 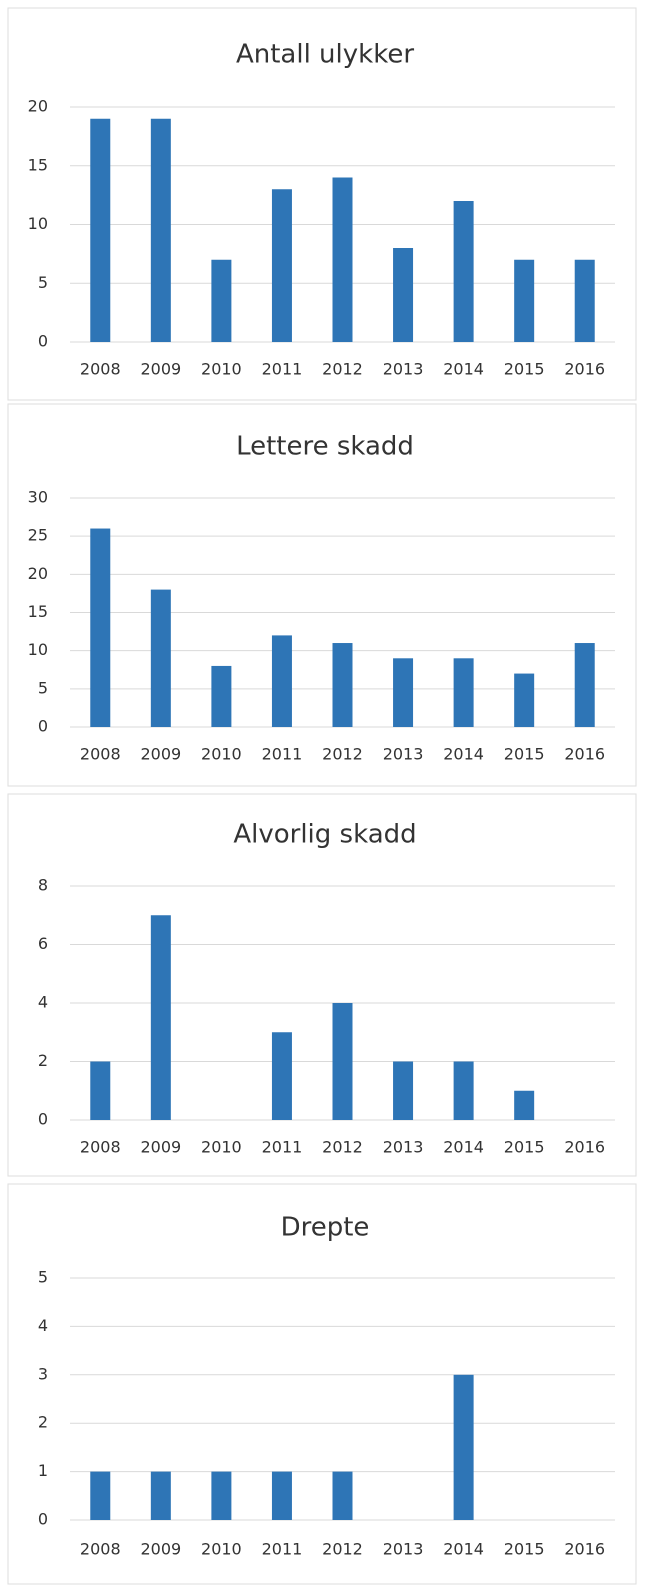 What do you see at coordinates (43, 1373) in the screenshot?
I see `y-tick-label: 3` at bounding box center [43, 1373].